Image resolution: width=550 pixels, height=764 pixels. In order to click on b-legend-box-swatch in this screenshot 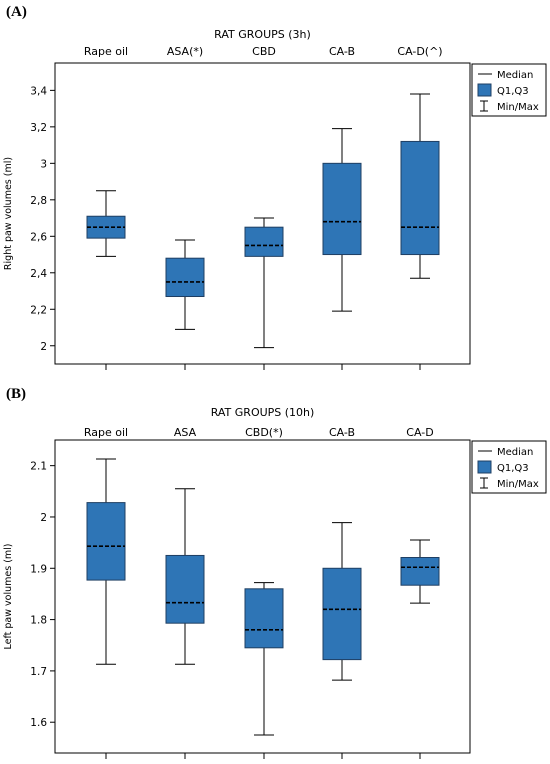, I will do `click(484, 467)`.